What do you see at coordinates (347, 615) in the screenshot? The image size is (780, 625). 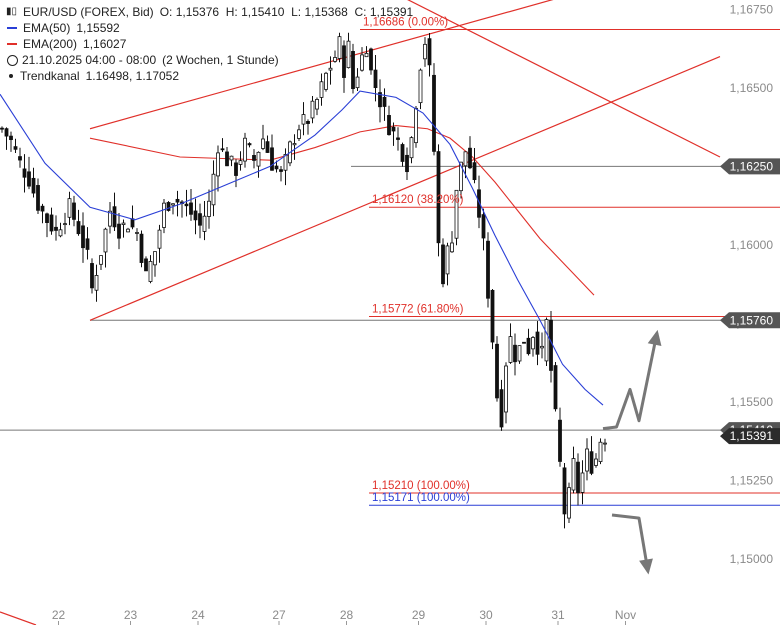 I see `x-tick-label: 28` at bounding box center [347, 615].